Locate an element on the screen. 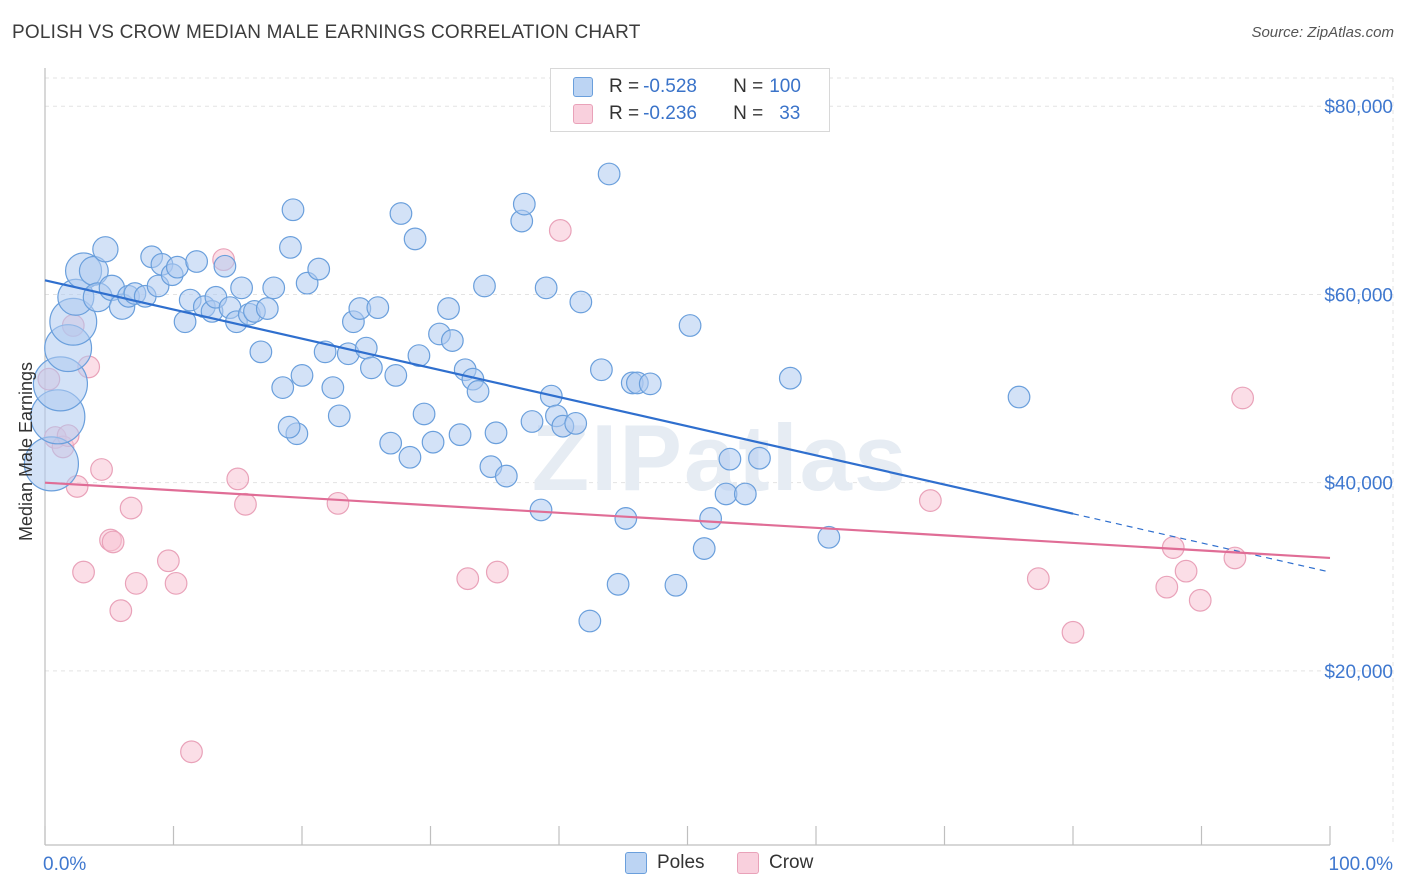 This screenshot has height=892, width=1406. series-legend: Poles Crow is located at coordinates (703, 865).